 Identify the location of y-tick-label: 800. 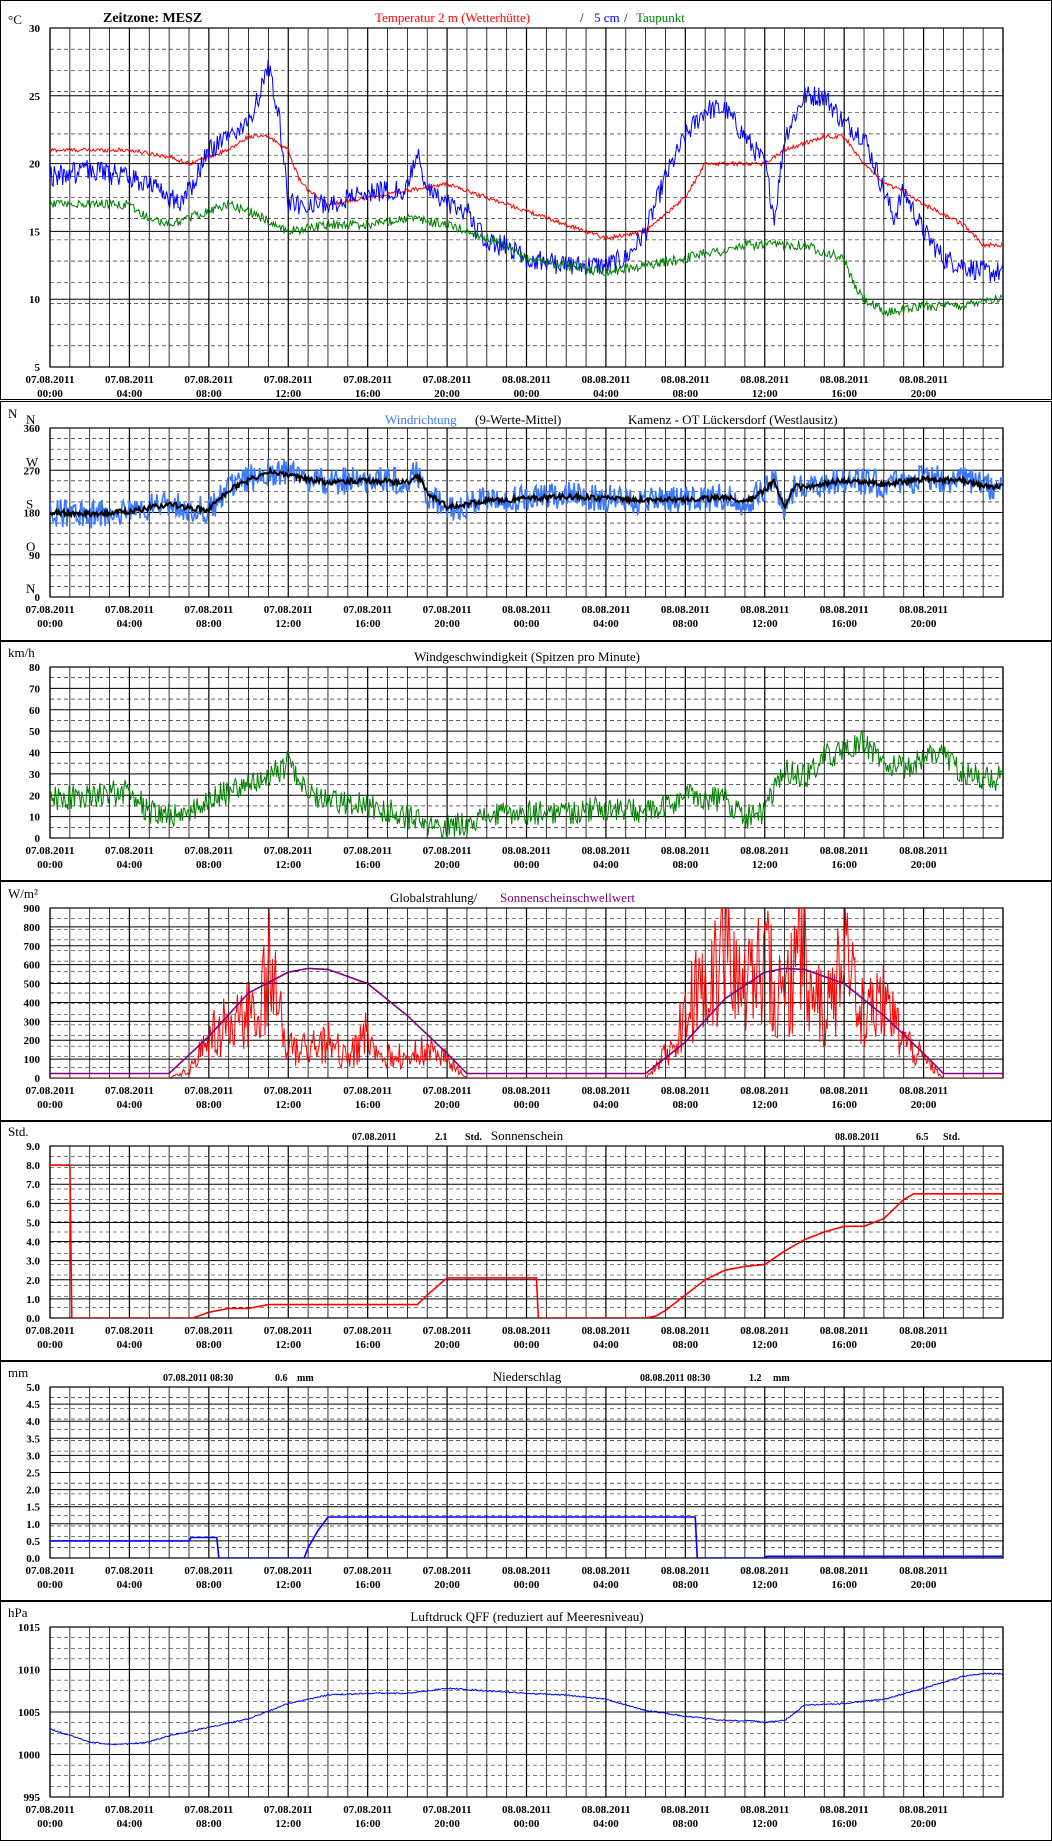
(32, 928).